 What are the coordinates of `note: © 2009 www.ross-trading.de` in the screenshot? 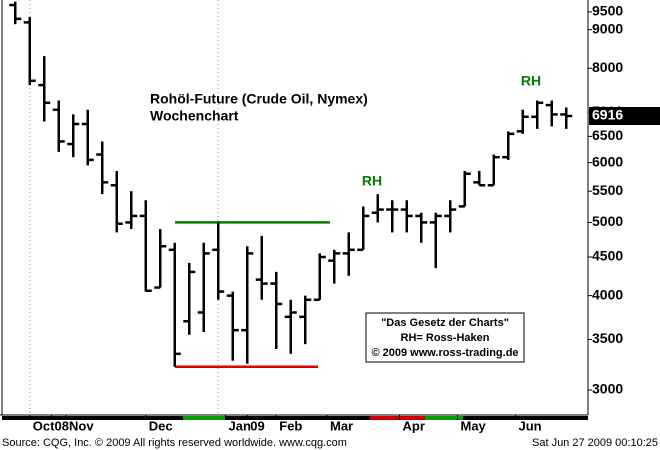 It's located at (444, 353).